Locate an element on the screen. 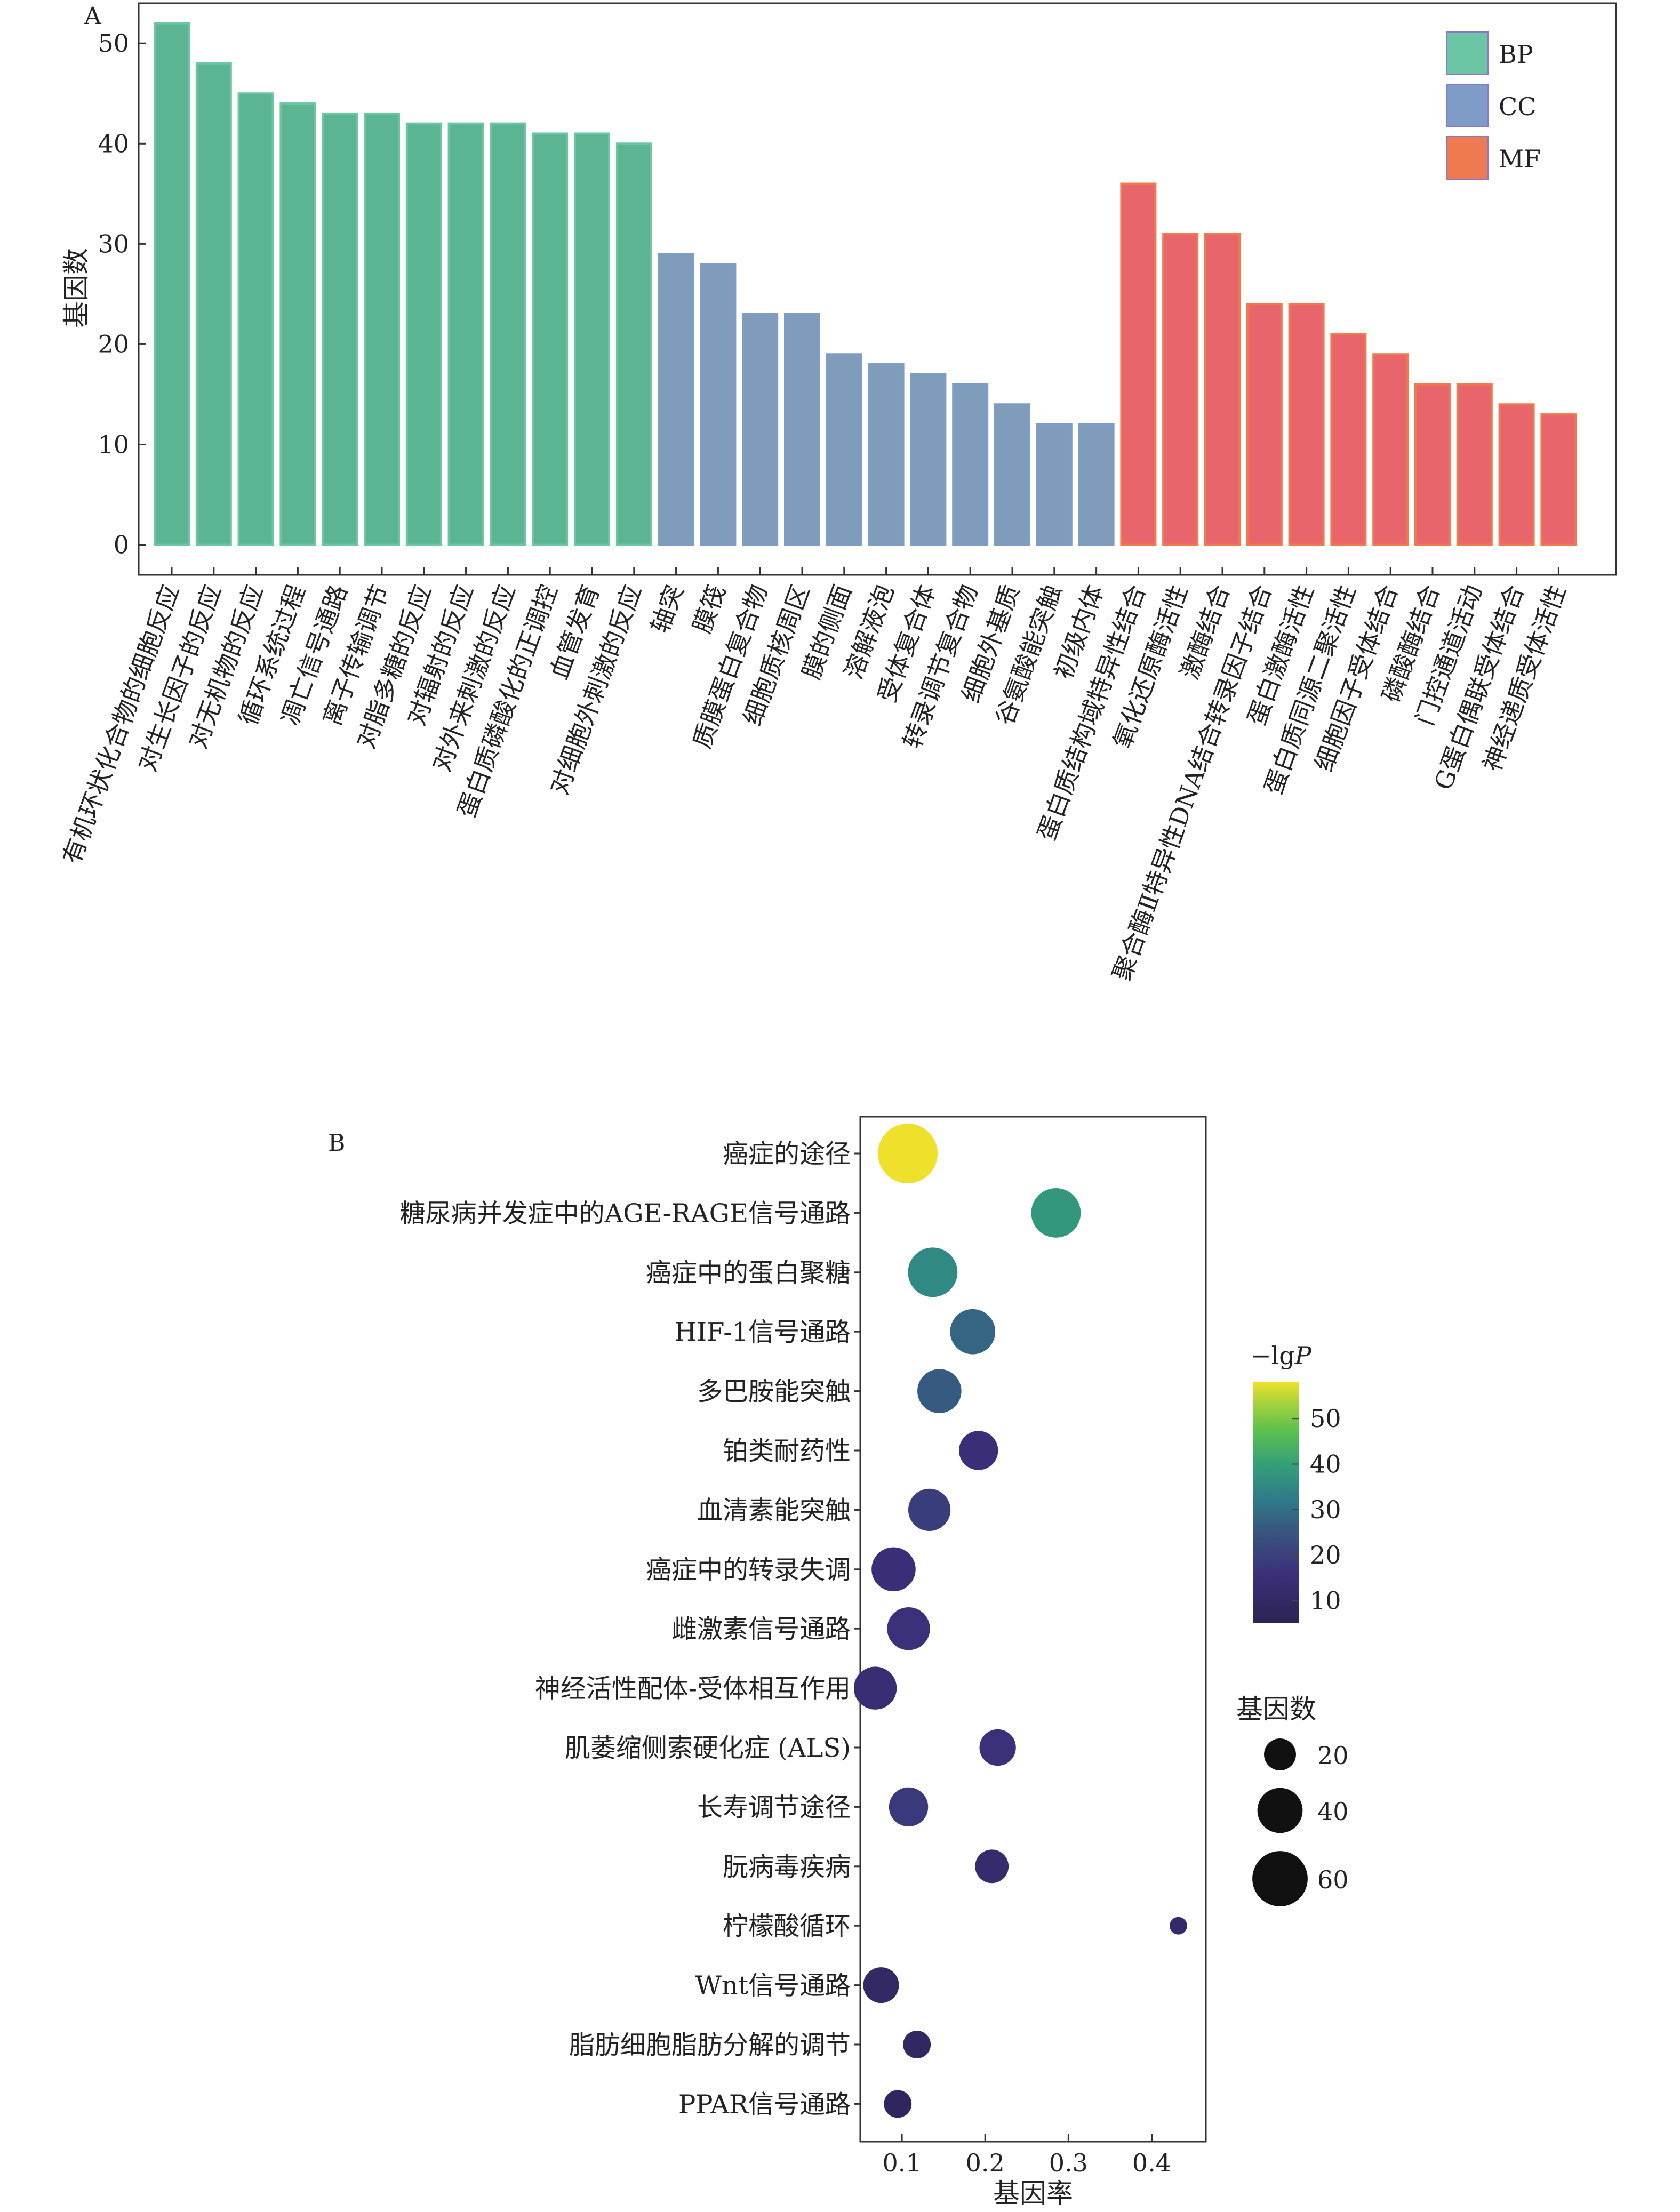  colorbar-title: −lgP is located at coordinates (1281, 1355).